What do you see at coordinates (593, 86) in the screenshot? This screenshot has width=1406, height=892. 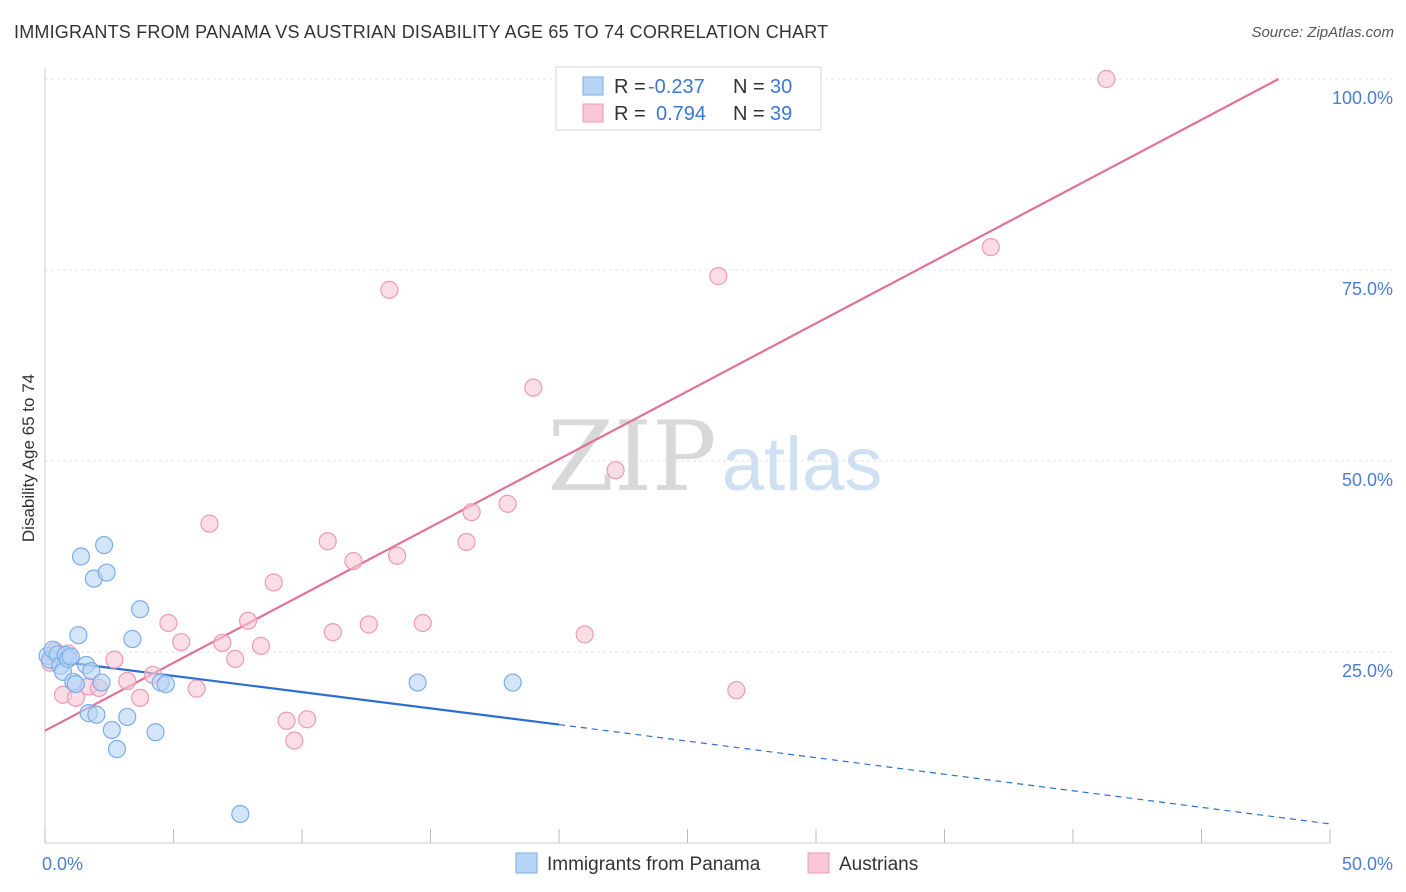 I see `legend-swatch-panama` at bounding box center [593, 86].